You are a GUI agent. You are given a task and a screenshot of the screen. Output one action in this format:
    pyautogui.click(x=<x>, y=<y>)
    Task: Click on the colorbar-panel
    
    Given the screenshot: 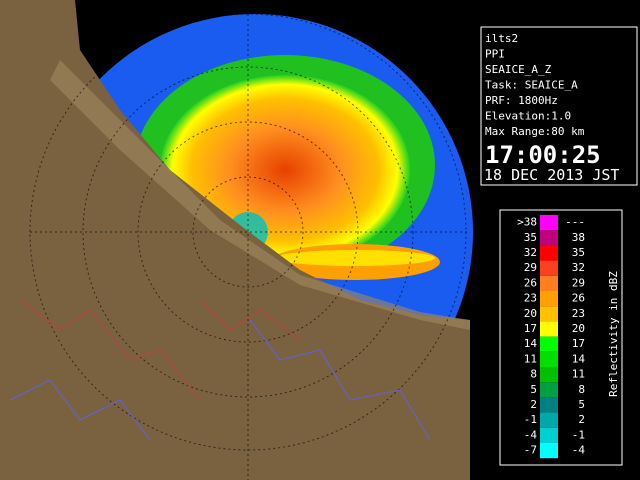 What is the action you would take?
    pyautogui.click(x=561, y=337)
    